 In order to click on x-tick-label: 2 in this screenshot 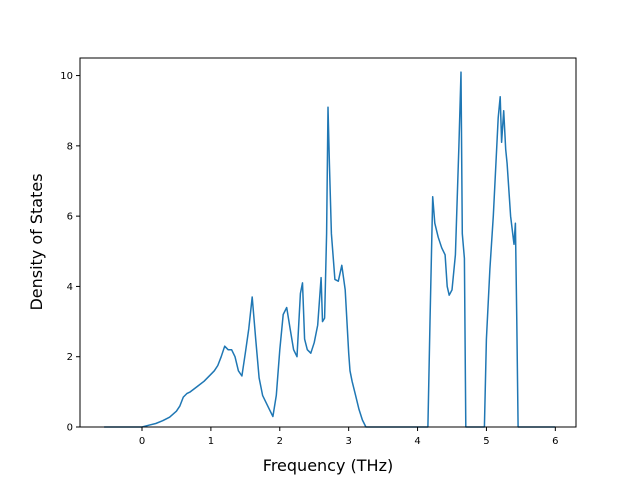, I will do `click(280, 441)`.